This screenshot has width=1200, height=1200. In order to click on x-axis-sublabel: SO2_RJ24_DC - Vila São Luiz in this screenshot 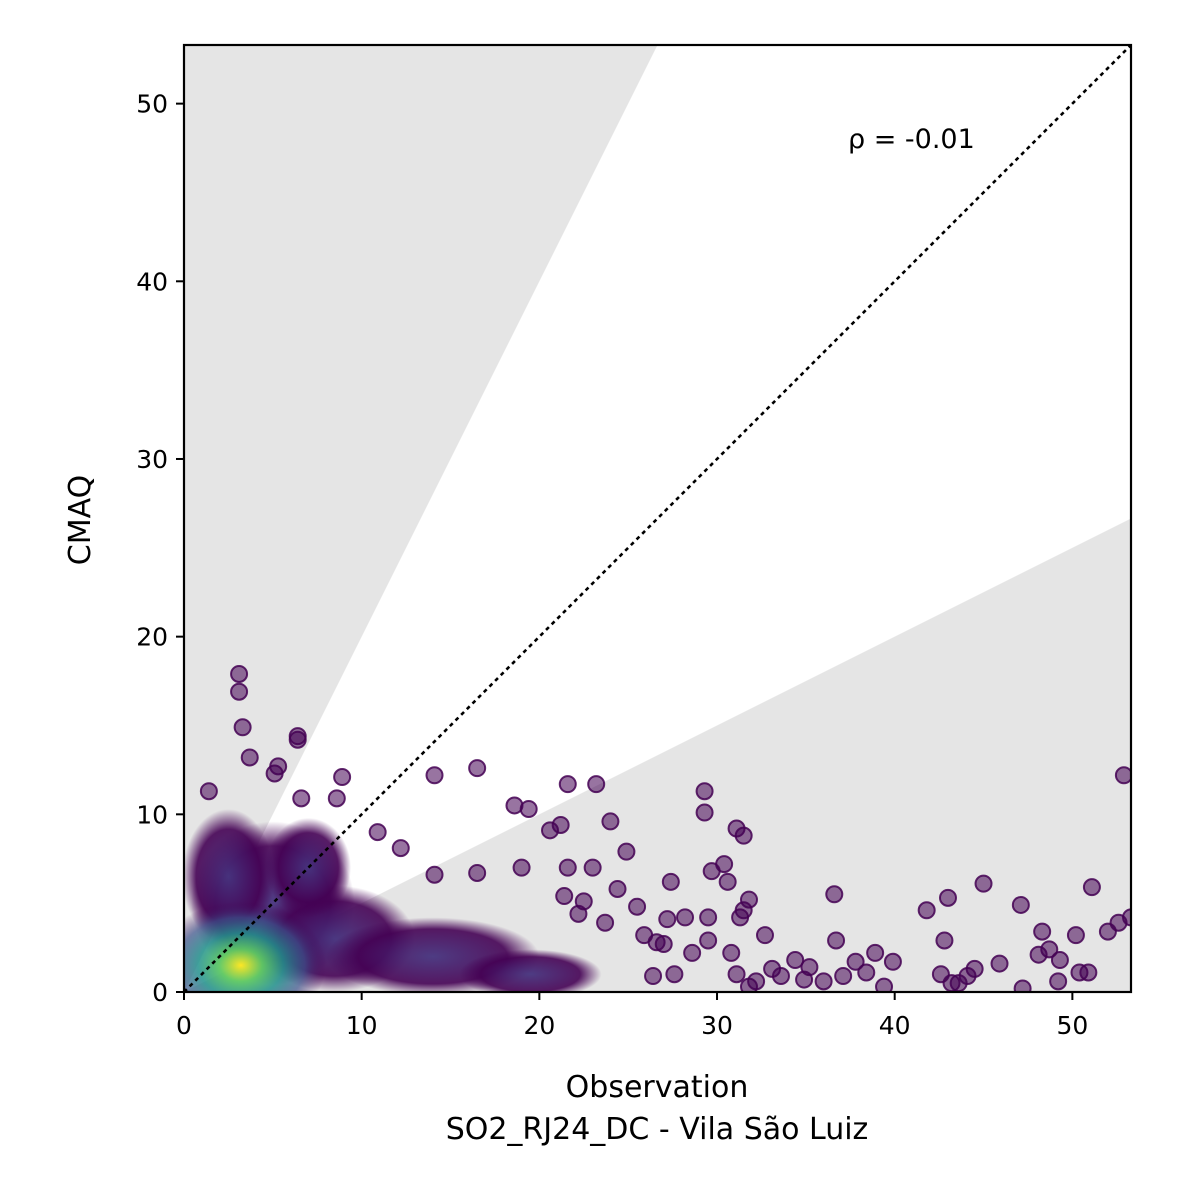, I will do `click(657, 1129)`.